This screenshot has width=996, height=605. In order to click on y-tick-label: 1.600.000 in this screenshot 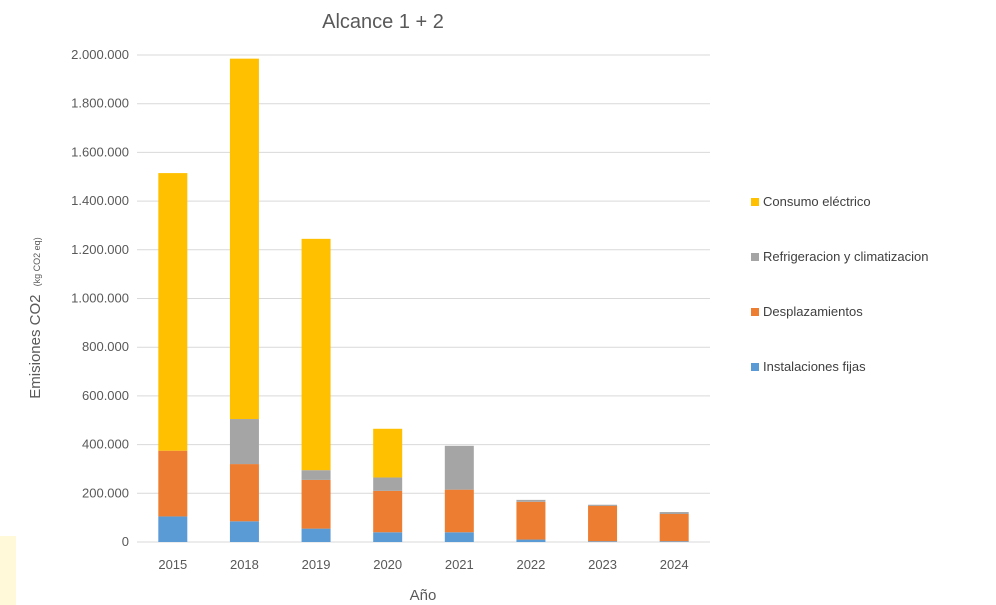, I will do `click(100, 151)`.